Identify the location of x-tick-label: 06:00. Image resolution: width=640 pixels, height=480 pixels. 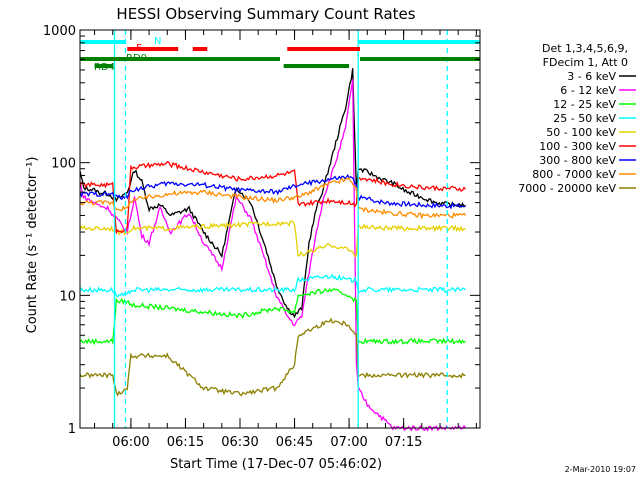
(130, 442).